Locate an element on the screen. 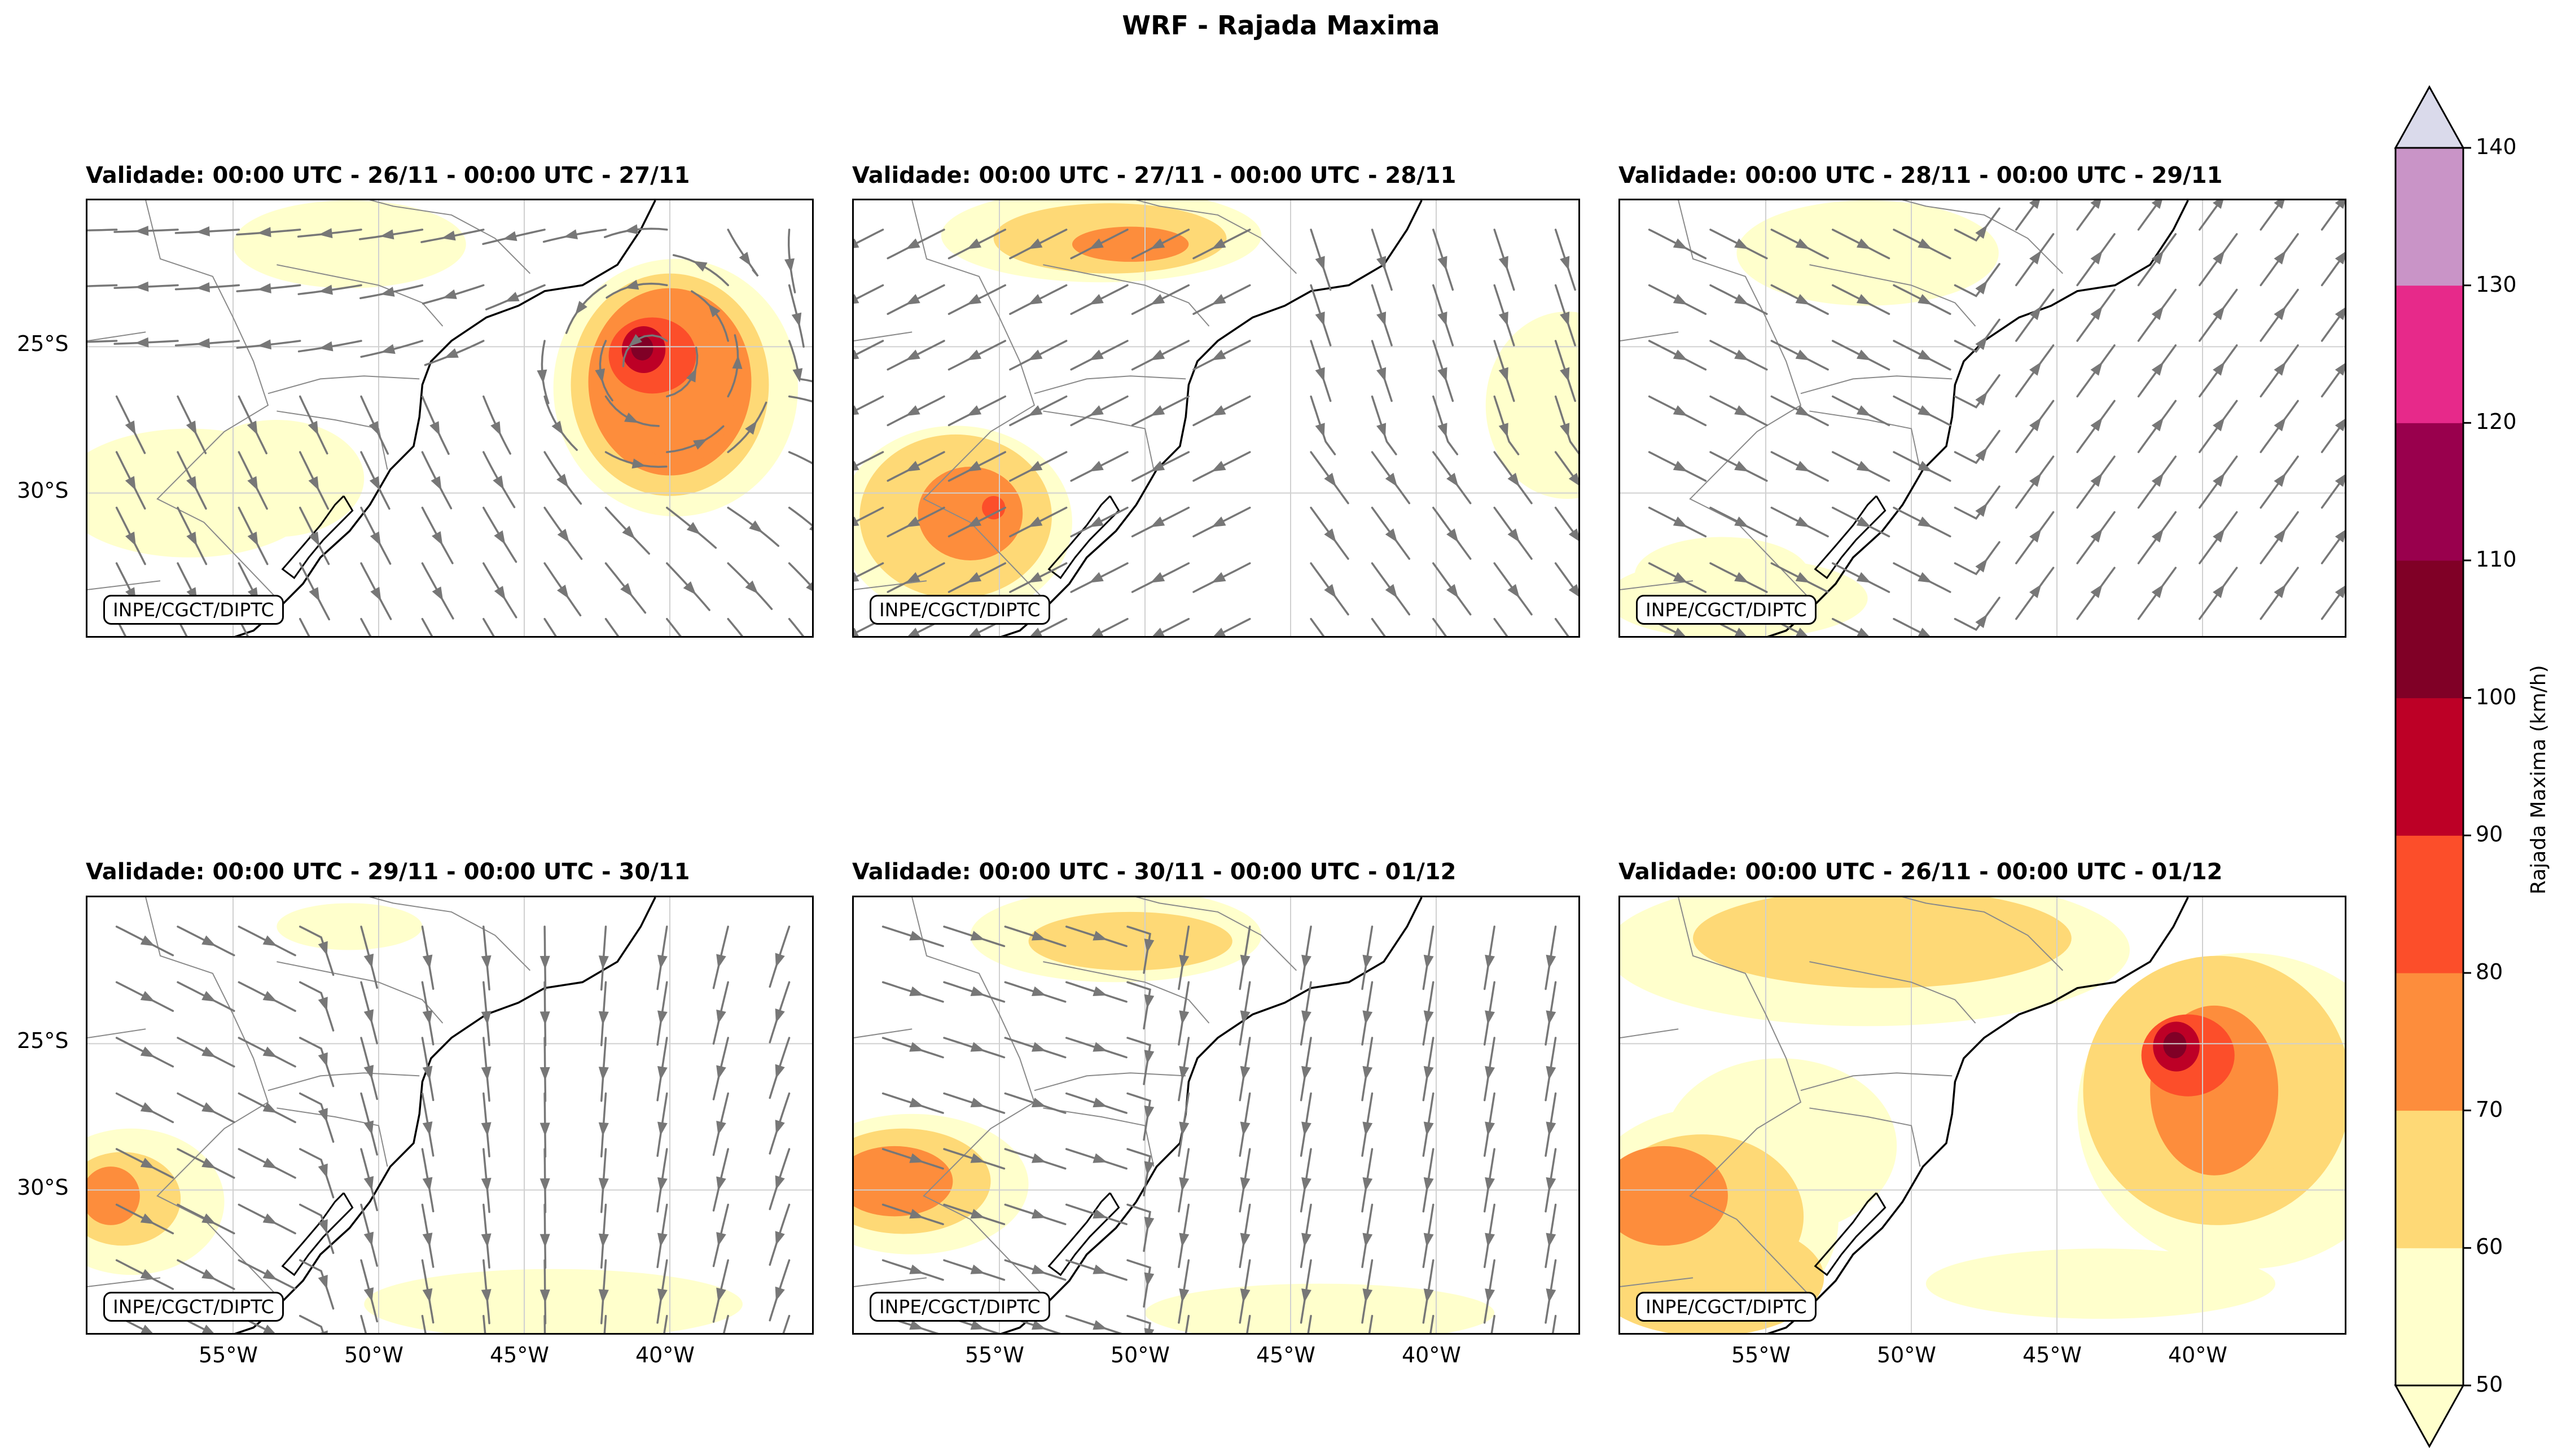 This screenshot has height=1456, width=2562. colorbar-tick-label: 140 is located at coordinates (2496, 146).